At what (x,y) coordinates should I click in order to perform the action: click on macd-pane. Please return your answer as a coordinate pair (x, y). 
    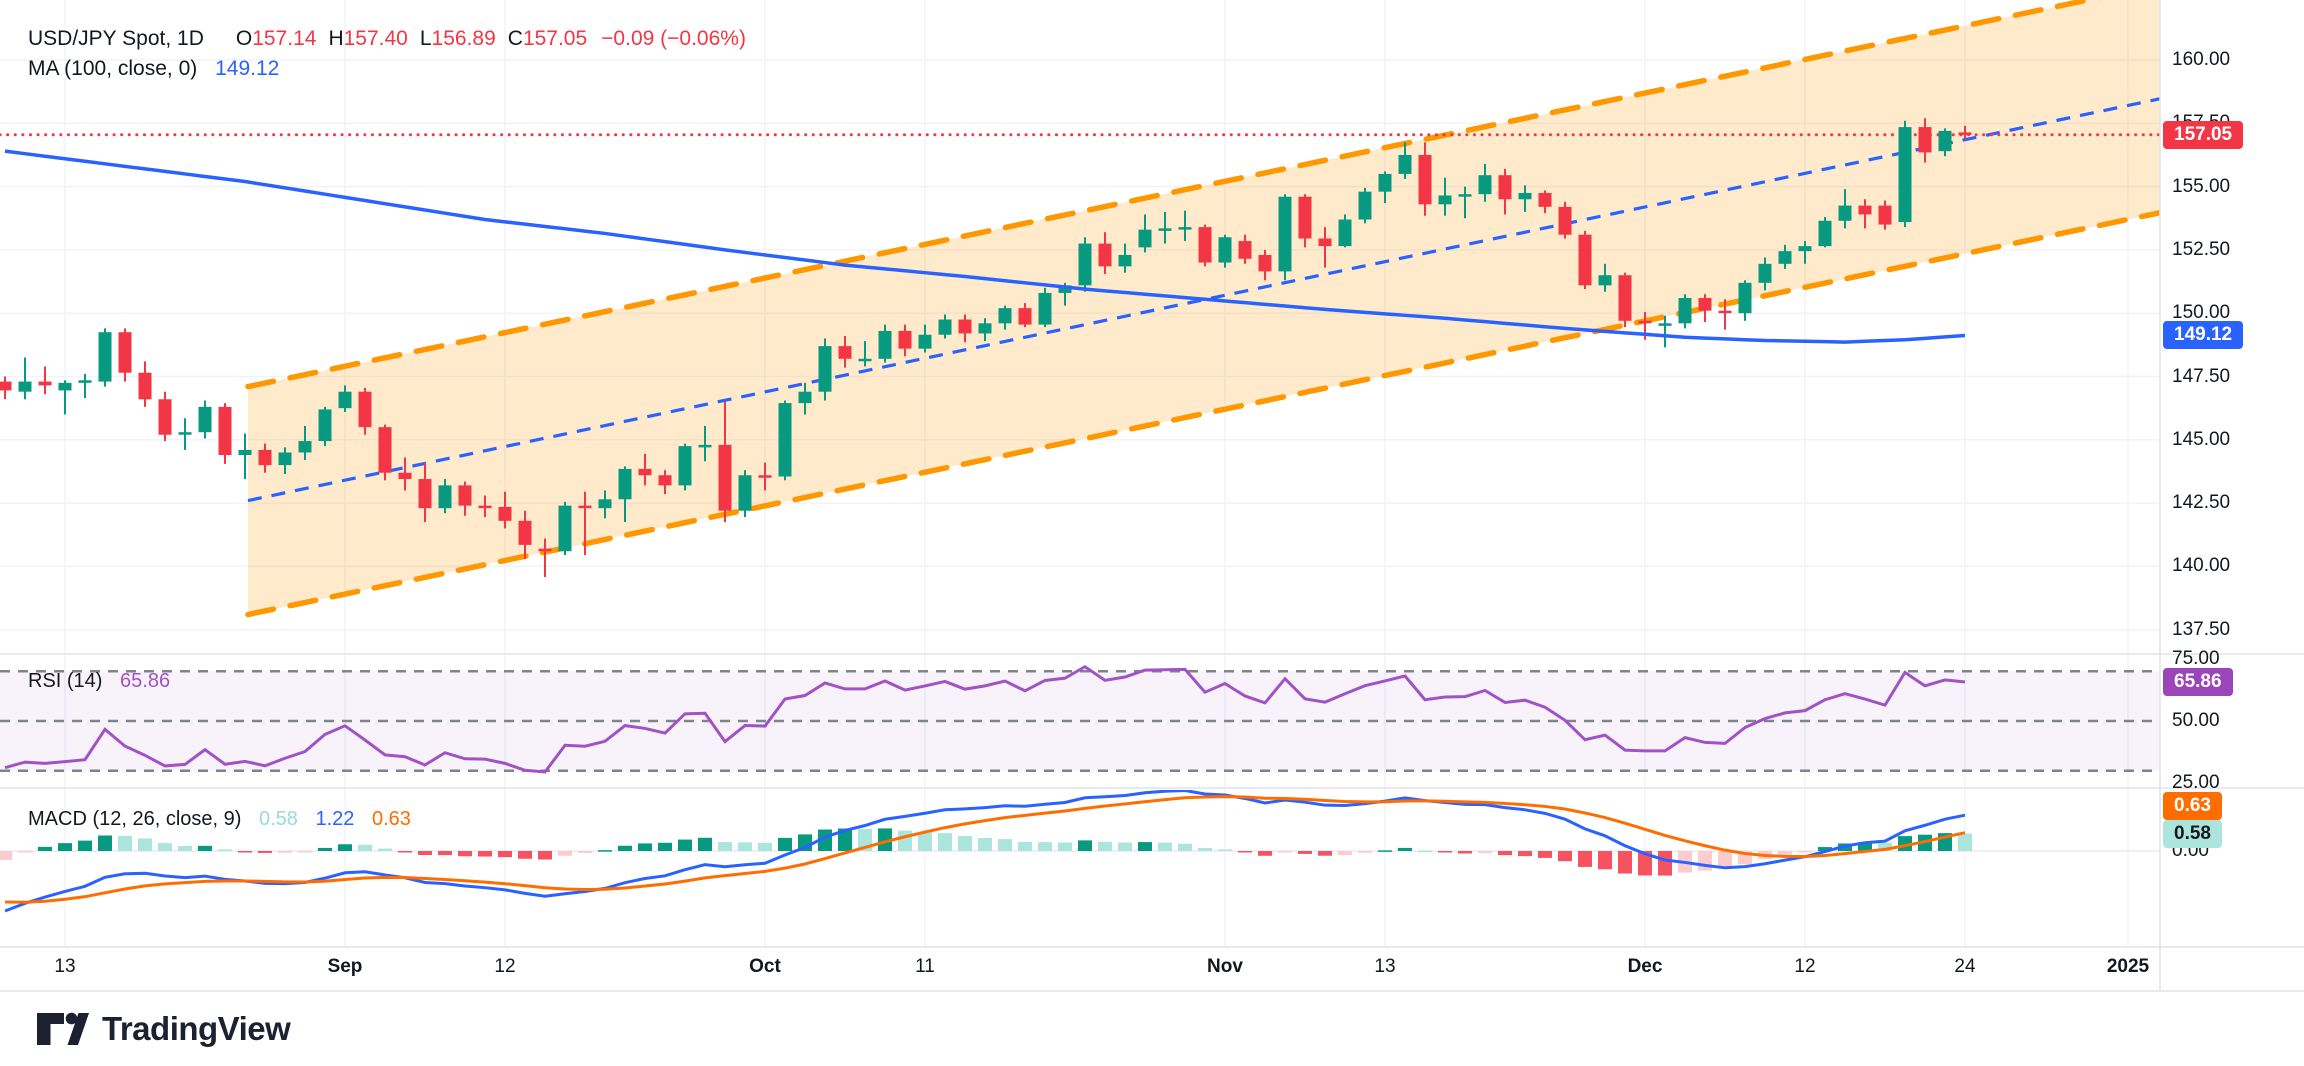
    Looking at the image, I should click on (986, 851).